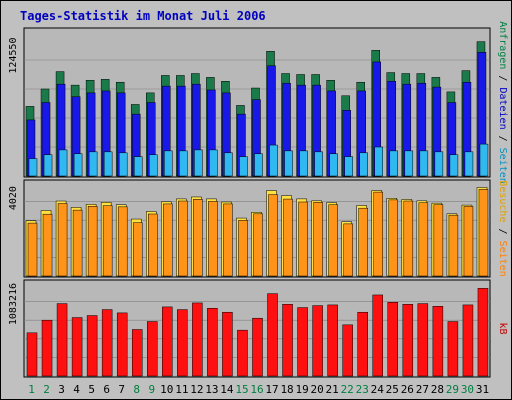  Describe the element at coordinates (502, 328) in the screenshot. I see `series-legend-label: kB` at that location.